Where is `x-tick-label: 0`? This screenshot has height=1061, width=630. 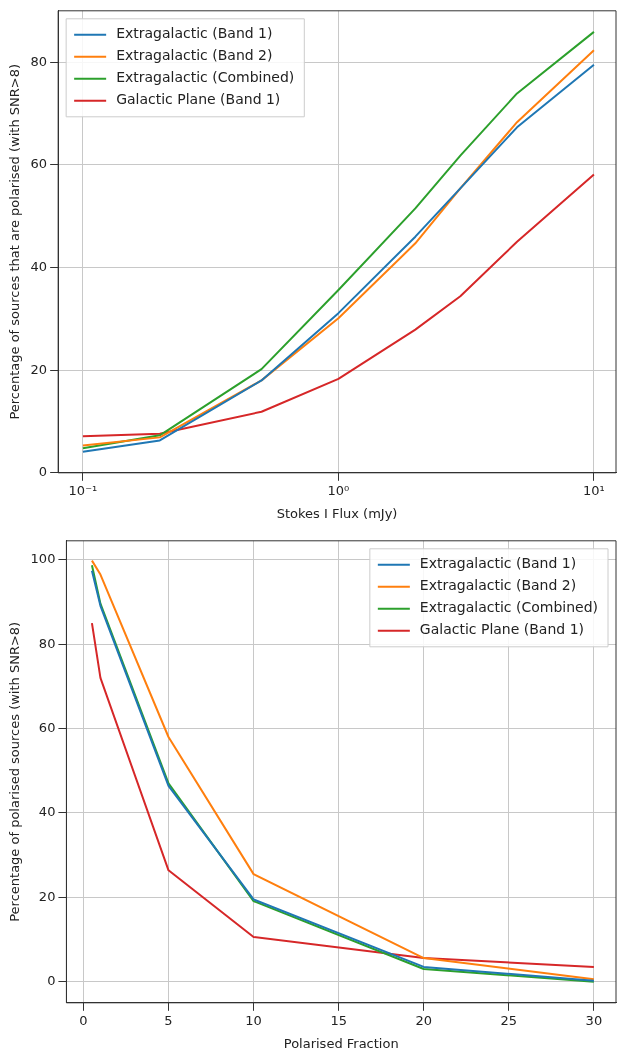
x-tick-label: 0 is located at coordinates (83, 1020).